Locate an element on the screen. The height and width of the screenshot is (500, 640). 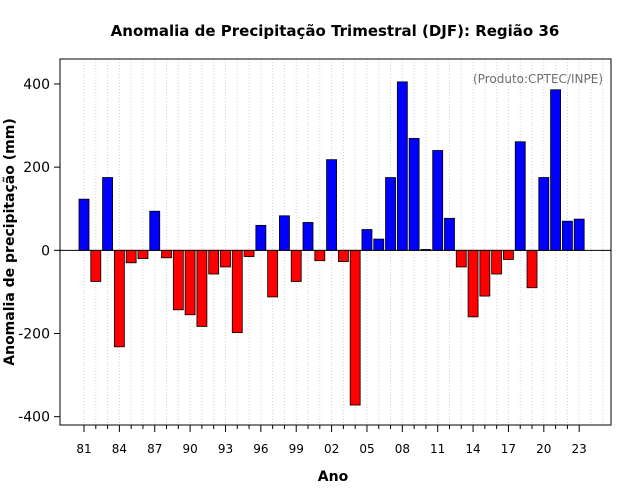
x-tick-label: 08 is located at coordinates (402, 449).